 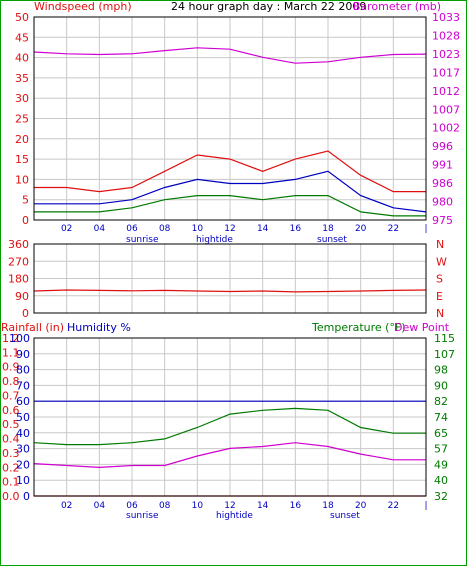 I want to click on wind-direction-line, so click(x=230, y=291).